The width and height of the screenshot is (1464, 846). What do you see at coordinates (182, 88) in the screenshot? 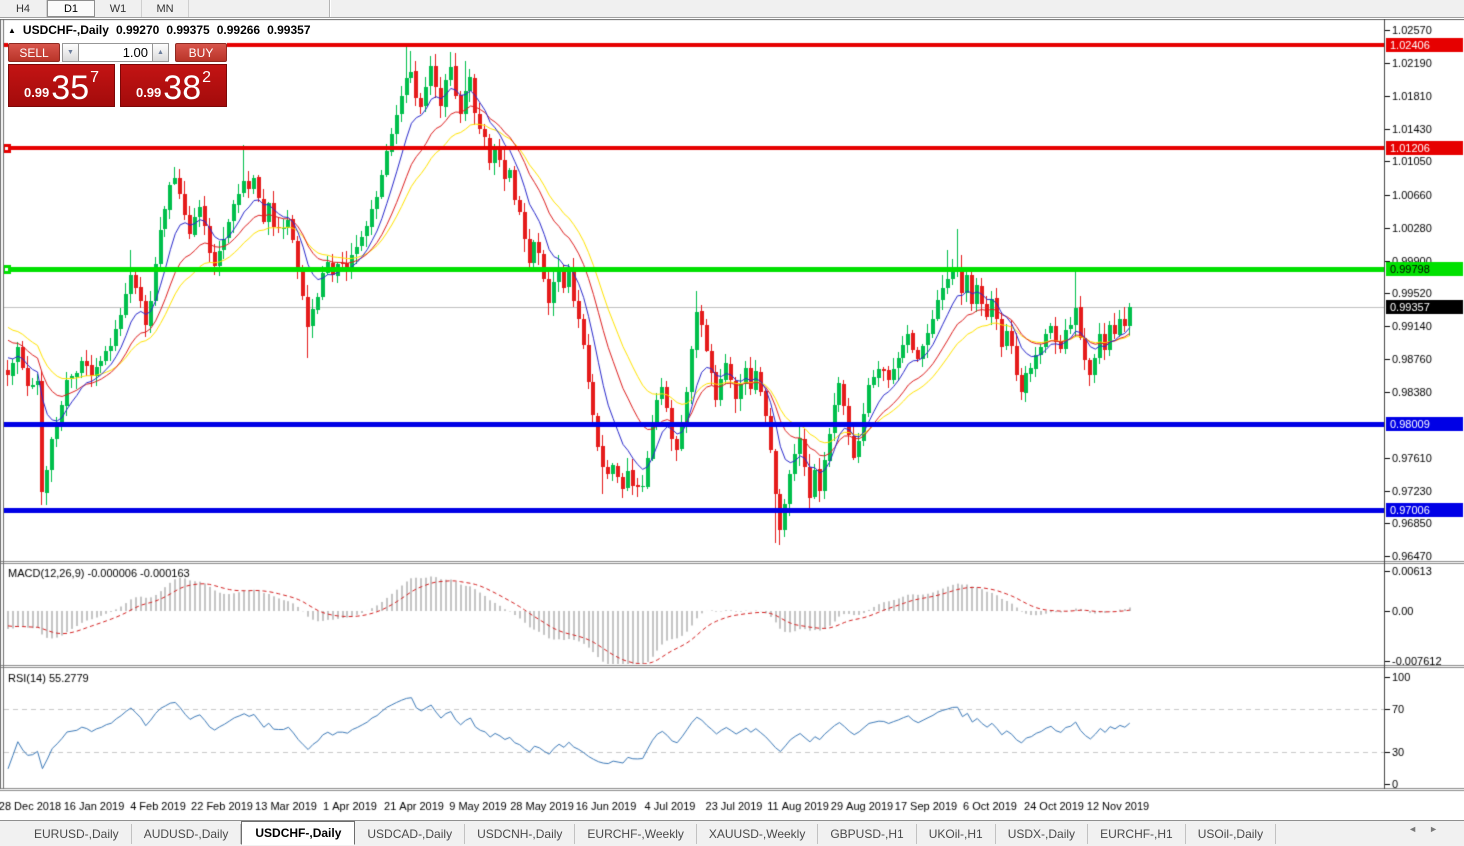
I see `buy-price-big: 38` at bounding box center [182, 88].